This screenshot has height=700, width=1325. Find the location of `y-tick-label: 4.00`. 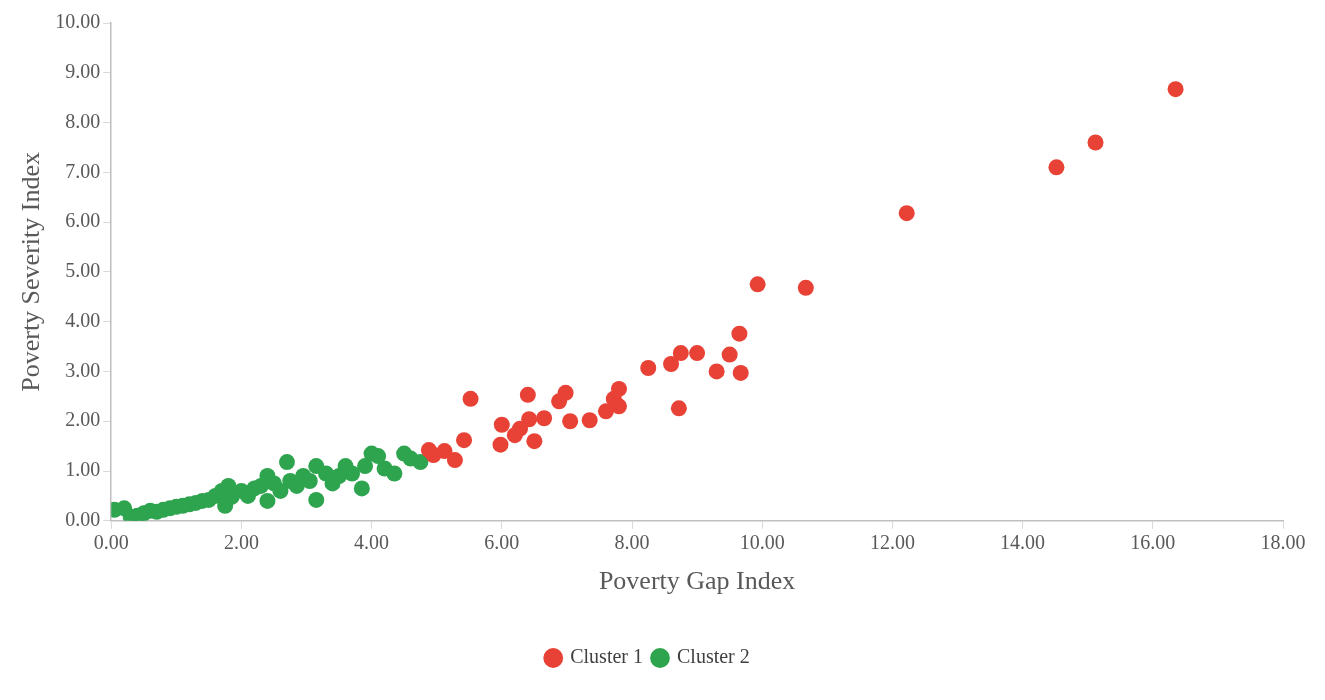

y-tick-label: 4.00 is located at coordinates (83, 319).